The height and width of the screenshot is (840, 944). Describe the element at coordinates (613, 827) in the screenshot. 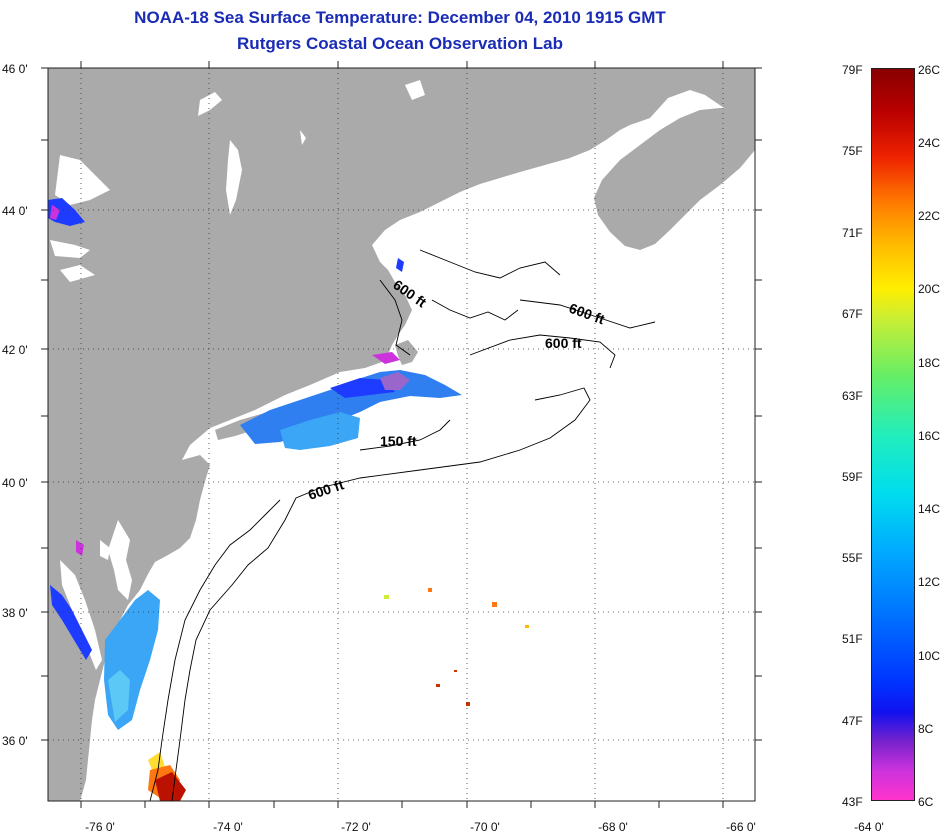

I see `lon-label-68: -68 0'` at that location.